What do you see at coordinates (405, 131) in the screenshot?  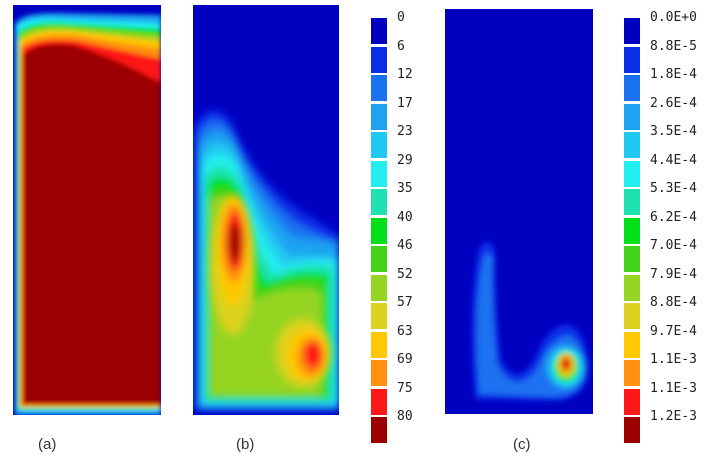 I see `colorbar-tick-label: 23` at bounding box center [405, 131].